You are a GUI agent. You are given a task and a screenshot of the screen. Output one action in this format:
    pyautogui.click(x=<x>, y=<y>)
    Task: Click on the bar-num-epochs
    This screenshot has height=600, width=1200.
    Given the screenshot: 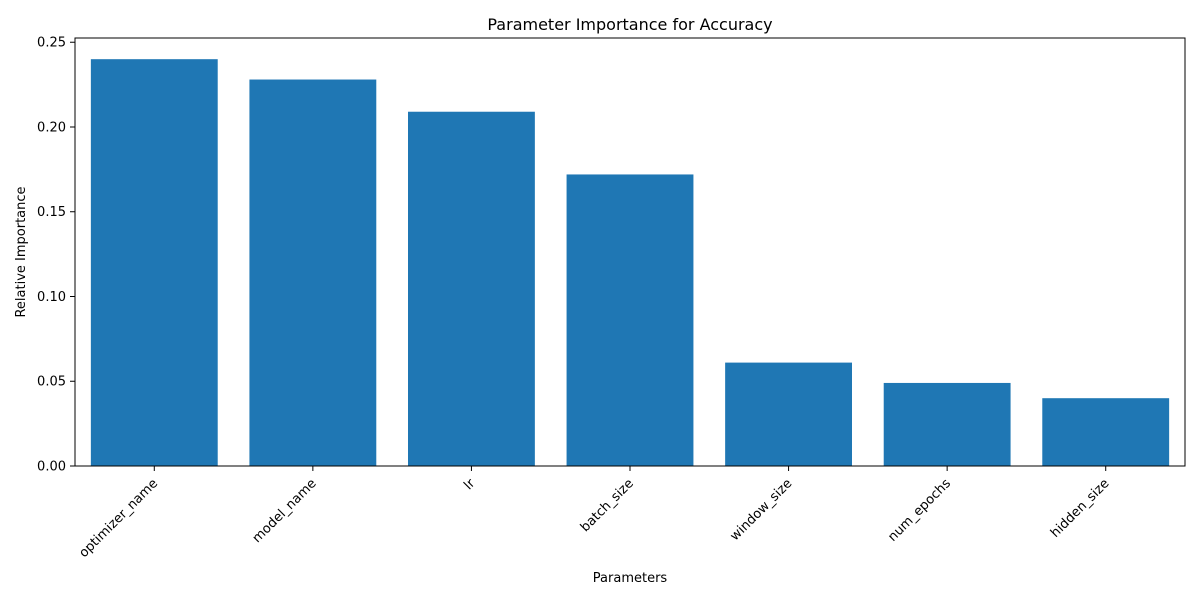 What is the action you would take?
    pyautogui.click(x=947, y=424)
    